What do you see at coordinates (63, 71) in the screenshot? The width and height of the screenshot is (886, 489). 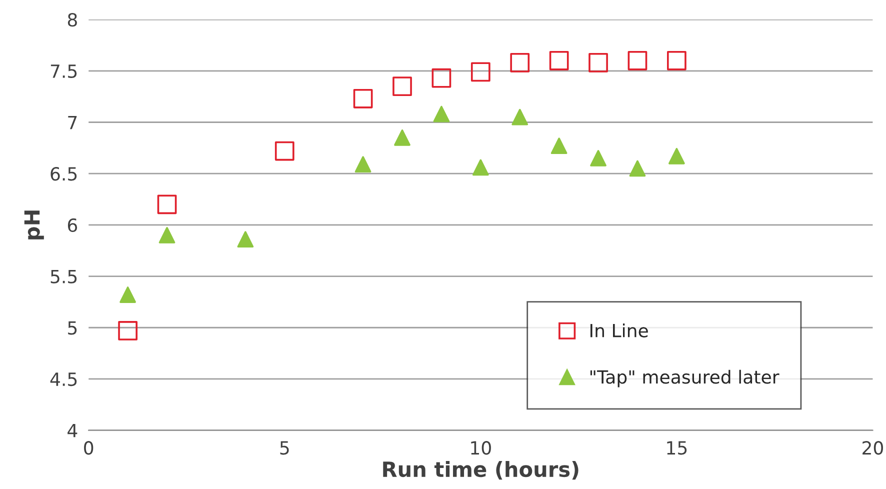 I see `y-tick-label: 7.5` at bounding box center [63, 71].